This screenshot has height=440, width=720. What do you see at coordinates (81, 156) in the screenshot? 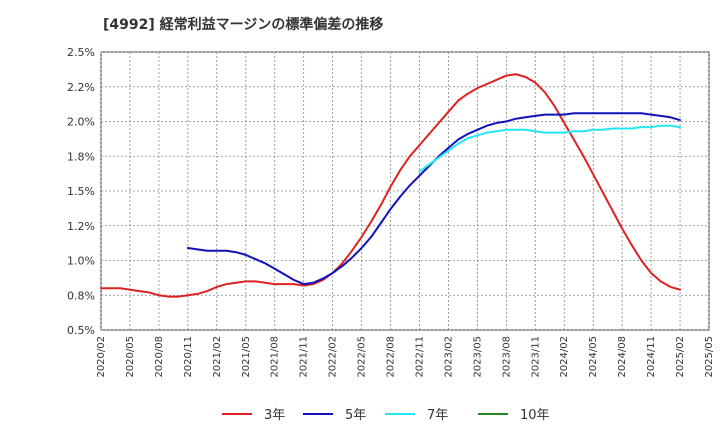
I see `y-tick-label: 1.8%` at bounding box center [81, 156].